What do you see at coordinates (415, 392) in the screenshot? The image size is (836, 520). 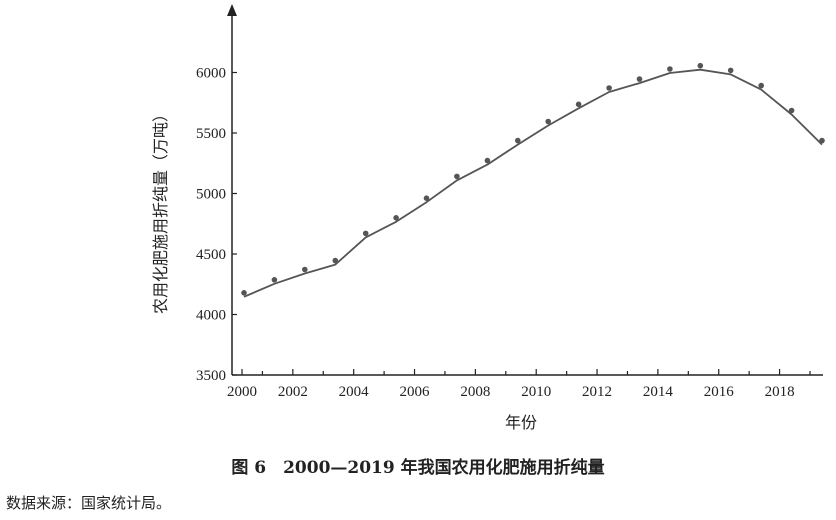 I see `x-tick-label: 2006` at bounding box center [415, 392].